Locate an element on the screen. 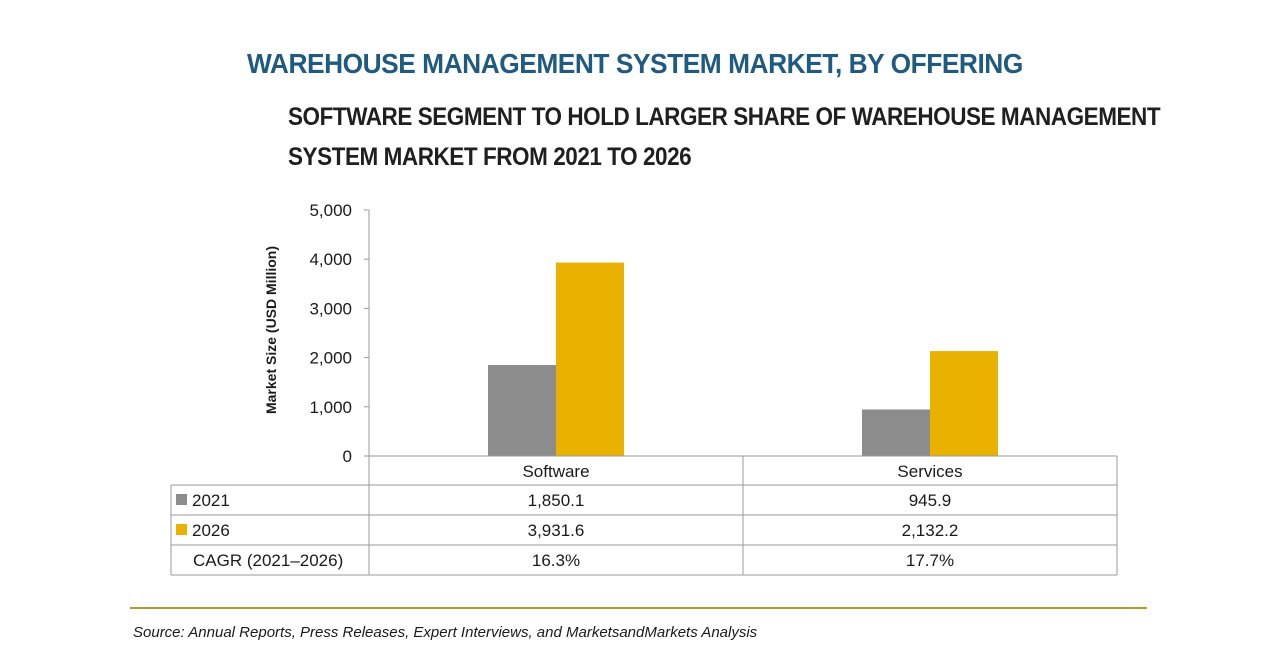 The height and width of the screenshot is (670, 1280). y-tick-label: 3,000 is located at coordinates (330, 308).